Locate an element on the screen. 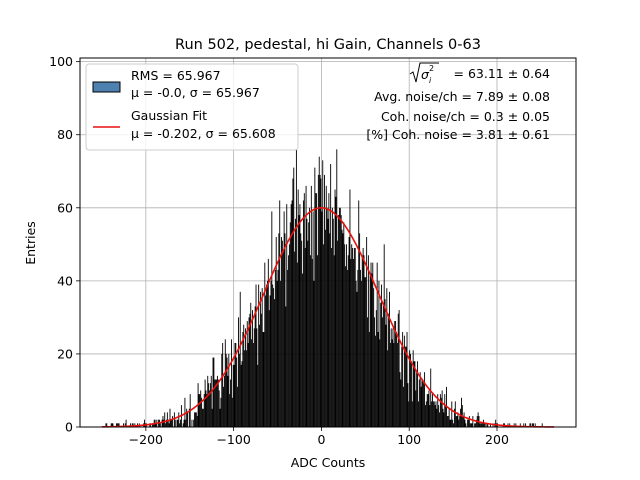 This screenshot has height=480, width=640. y-tick-label: 100 is located at coordinates (61, 61).